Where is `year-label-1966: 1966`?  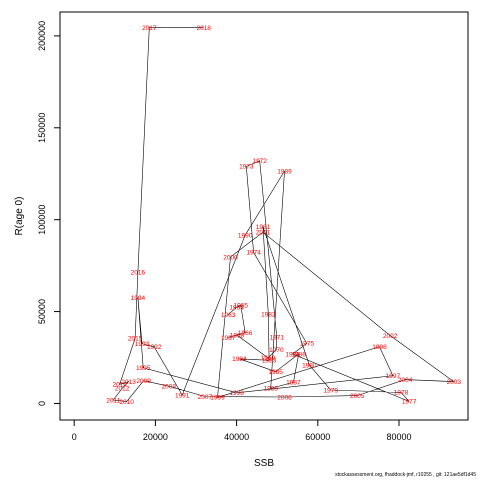 year-label-1966: 1966 is located at coordinates (245, 333).